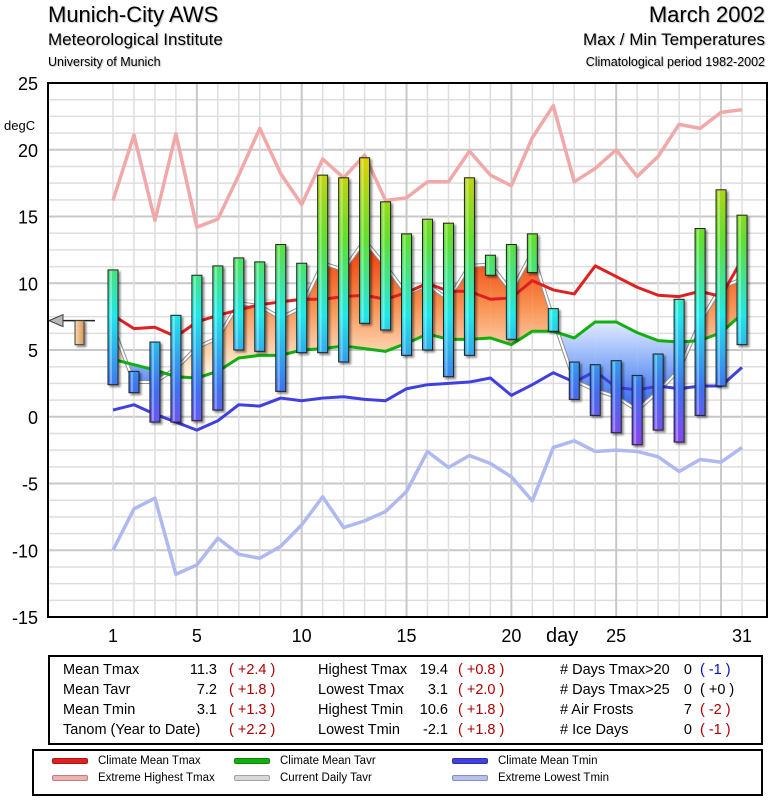 The image size is (775, 800). What do you see at coordinates (361, 690) in the screenshot?
I see `stat-label: Lowest Tmax` at bounding box center [361, 690].